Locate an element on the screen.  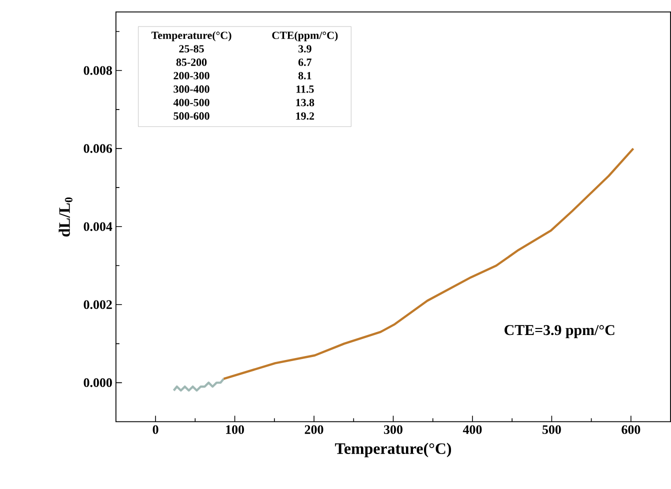
y-tick-label: 0.000 is located at coordinates (98, 383).